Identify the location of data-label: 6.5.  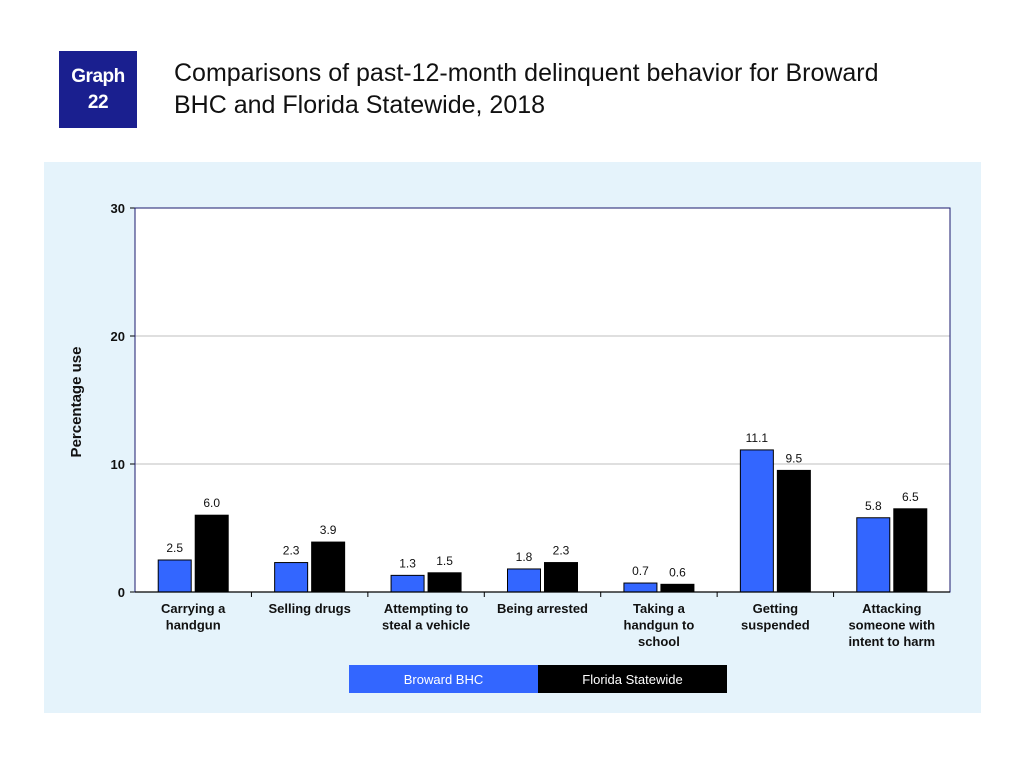
(910, 497).